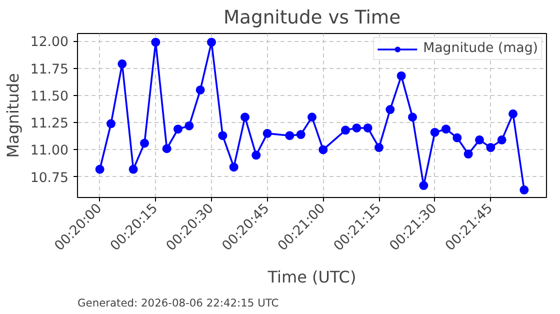  What do you see at coordinates (49, 42) in the screenshot?
I see `y-tick-label: 12.00` at bounding box center [49, 42].